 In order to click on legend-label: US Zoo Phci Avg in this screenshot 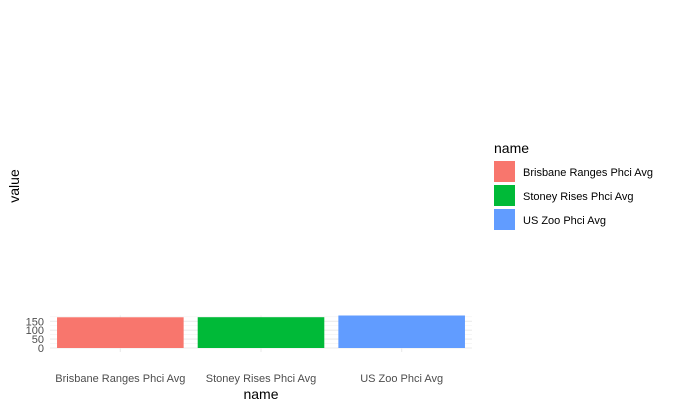, I will do `click(564, 221)`.